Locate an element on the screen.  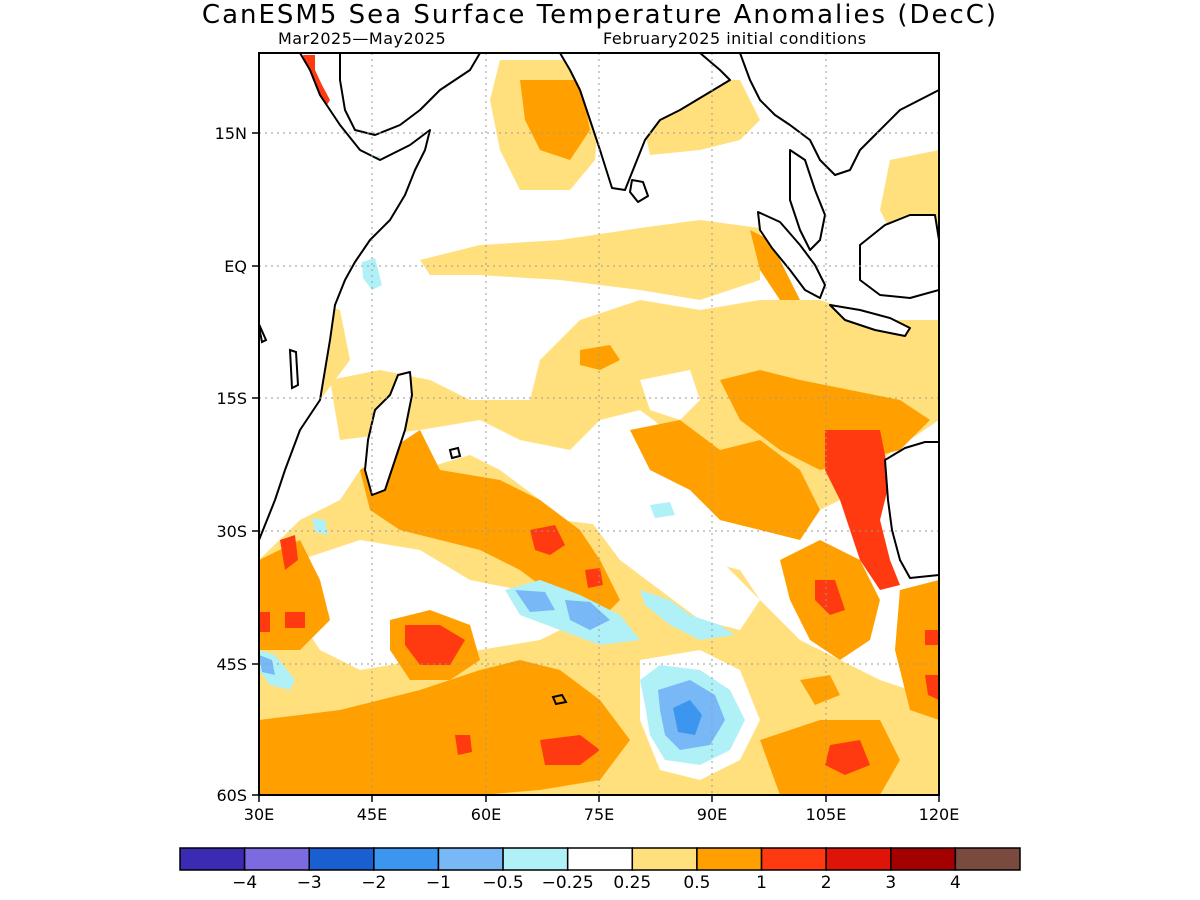
colorbar-label: 4 is located at coordinates (955, 883).